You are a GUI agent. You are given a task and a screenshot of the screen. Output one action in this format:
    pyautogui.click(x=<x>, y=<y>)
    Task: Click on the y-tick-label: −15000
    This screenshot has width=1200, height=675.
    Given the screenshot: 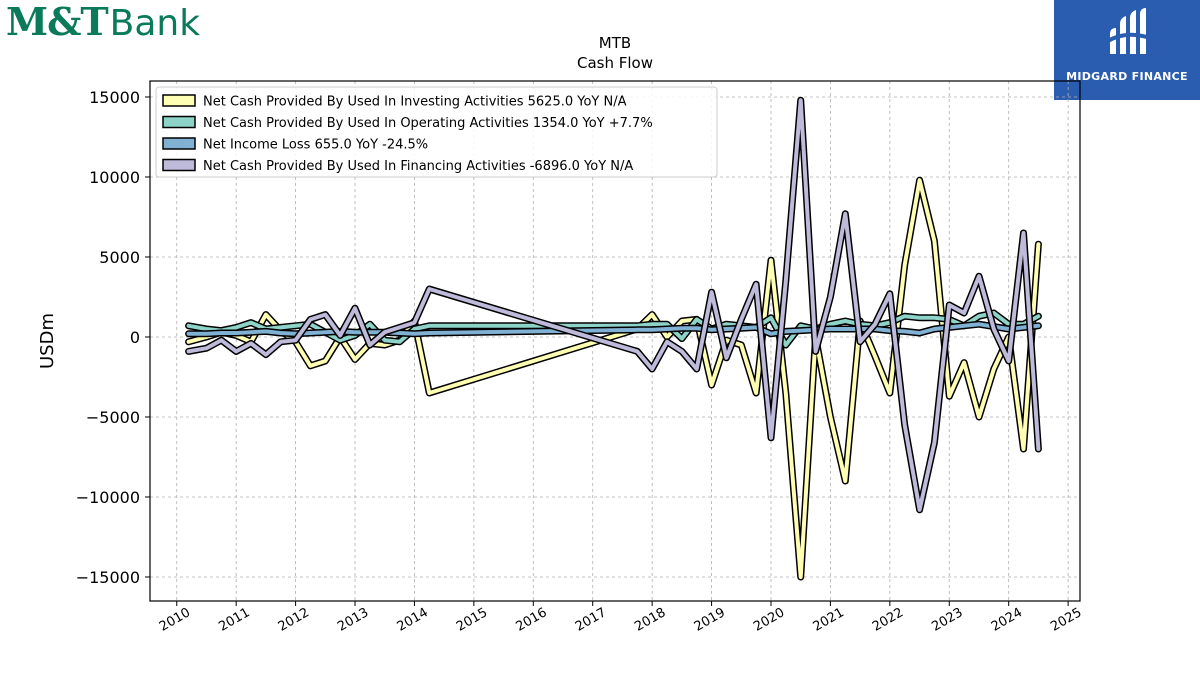 What is the action you would take?
    pyautogui.click(x=108, y=577)
    